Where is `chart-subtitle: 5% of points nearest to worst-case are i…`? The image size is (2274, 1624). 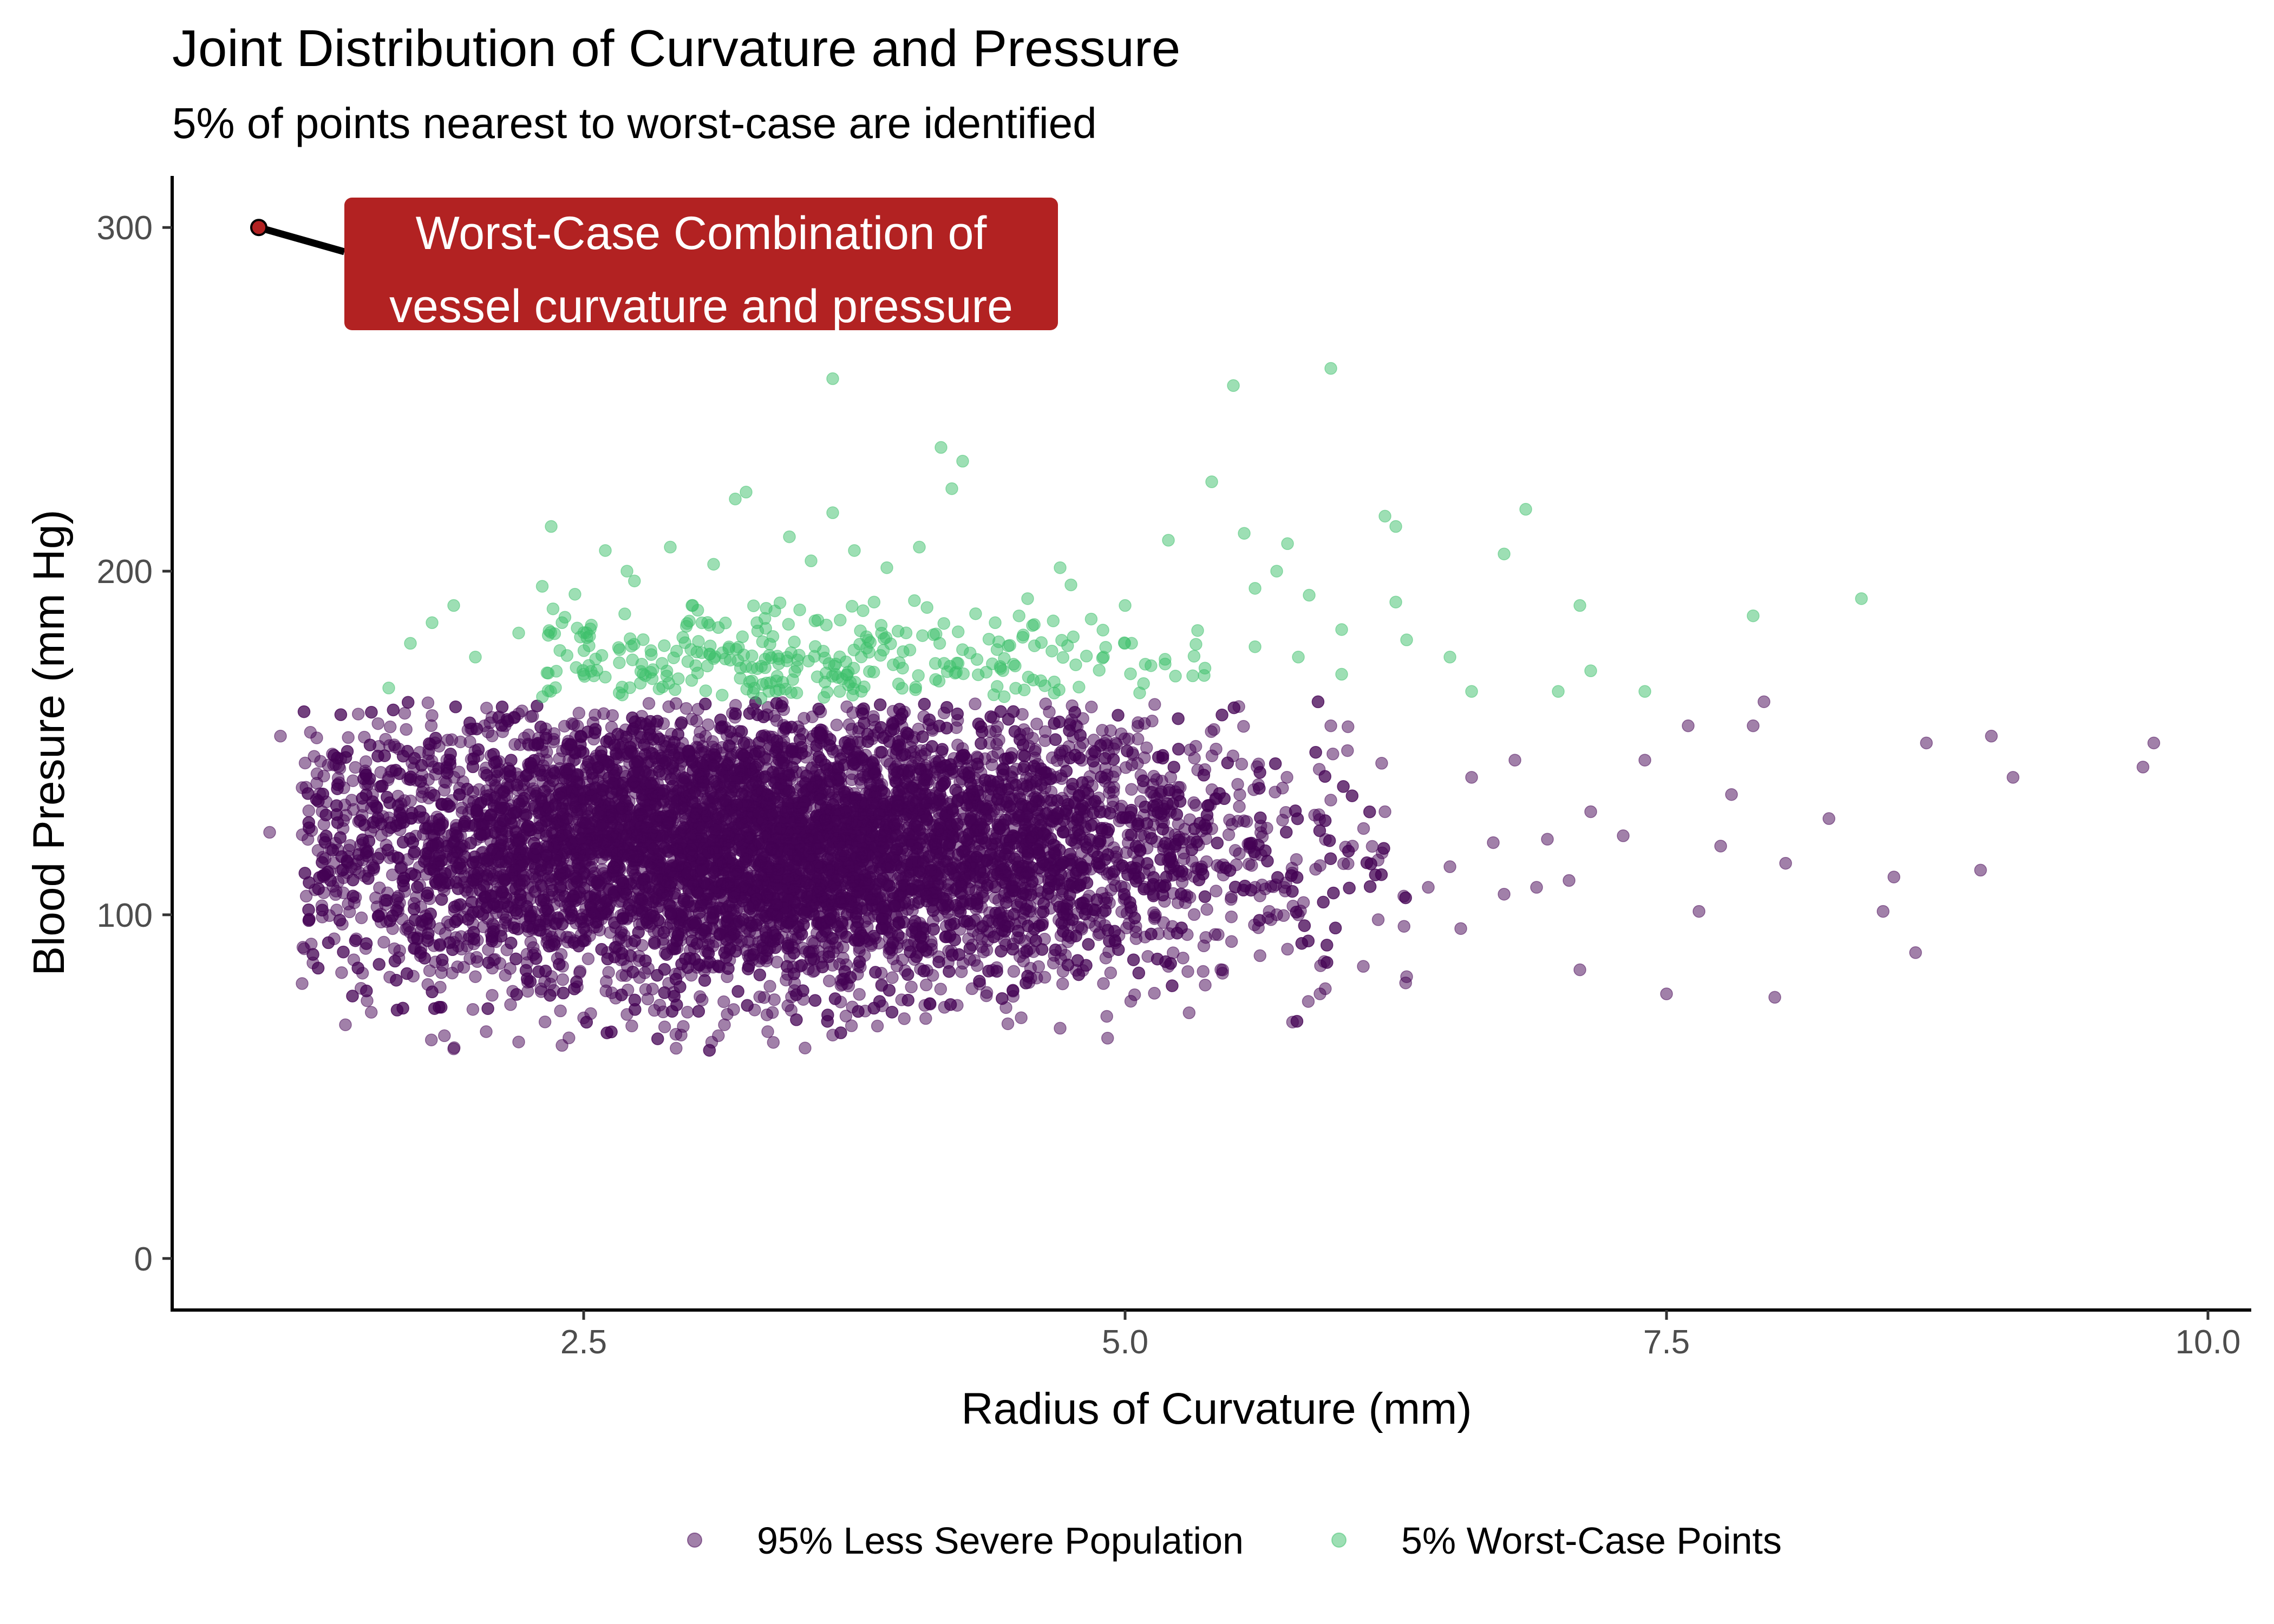
chart-subtitle: 5% of points nearest to worst-case are i… is located at coordinates (635, 123).